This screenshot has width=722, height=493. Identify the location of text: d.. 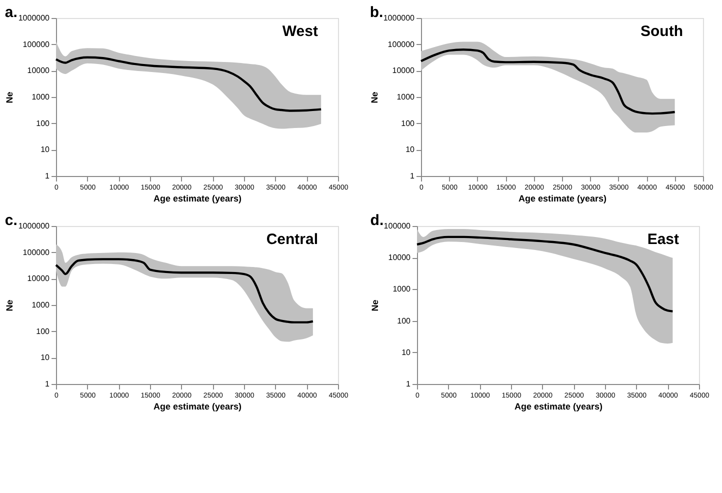
(377, 220).